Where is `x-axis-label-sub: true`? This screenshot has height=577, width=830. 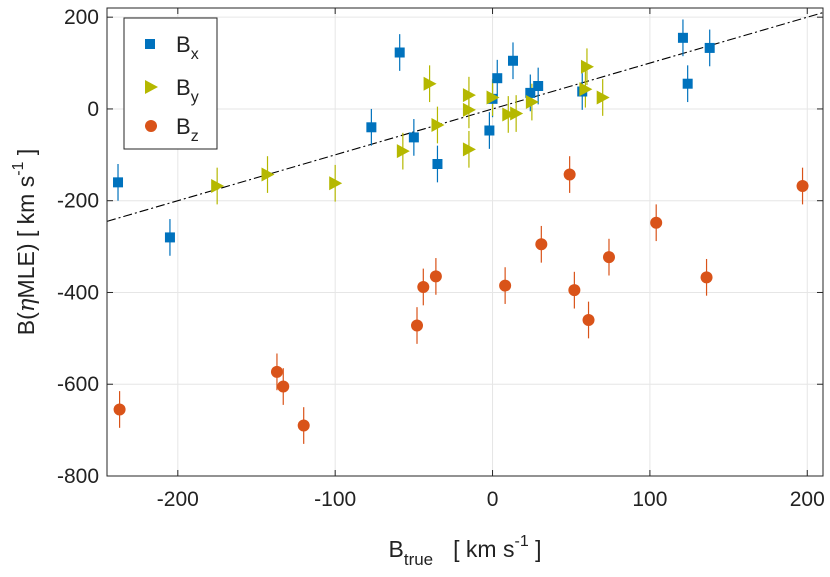 x-axis-label-sub: true is located at coordinates (418, 559).